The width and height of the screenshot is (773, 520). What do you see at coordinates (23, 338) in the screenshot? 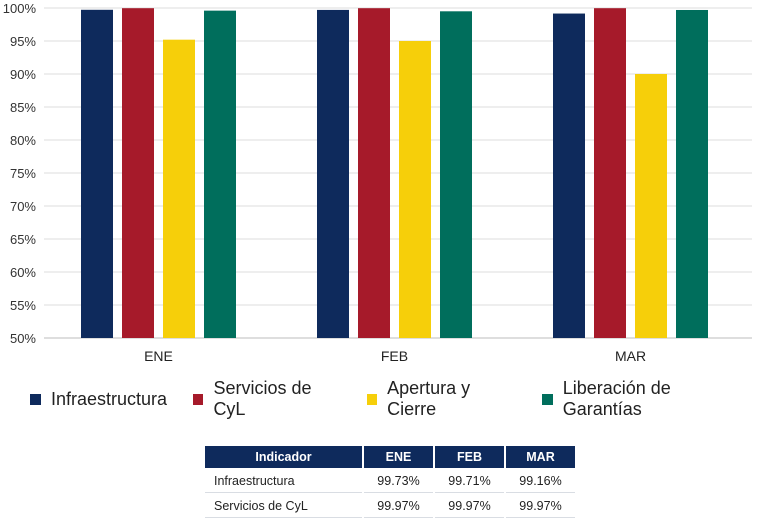
I see `y-tick-label: 50%` at bounding box center [23, 338].